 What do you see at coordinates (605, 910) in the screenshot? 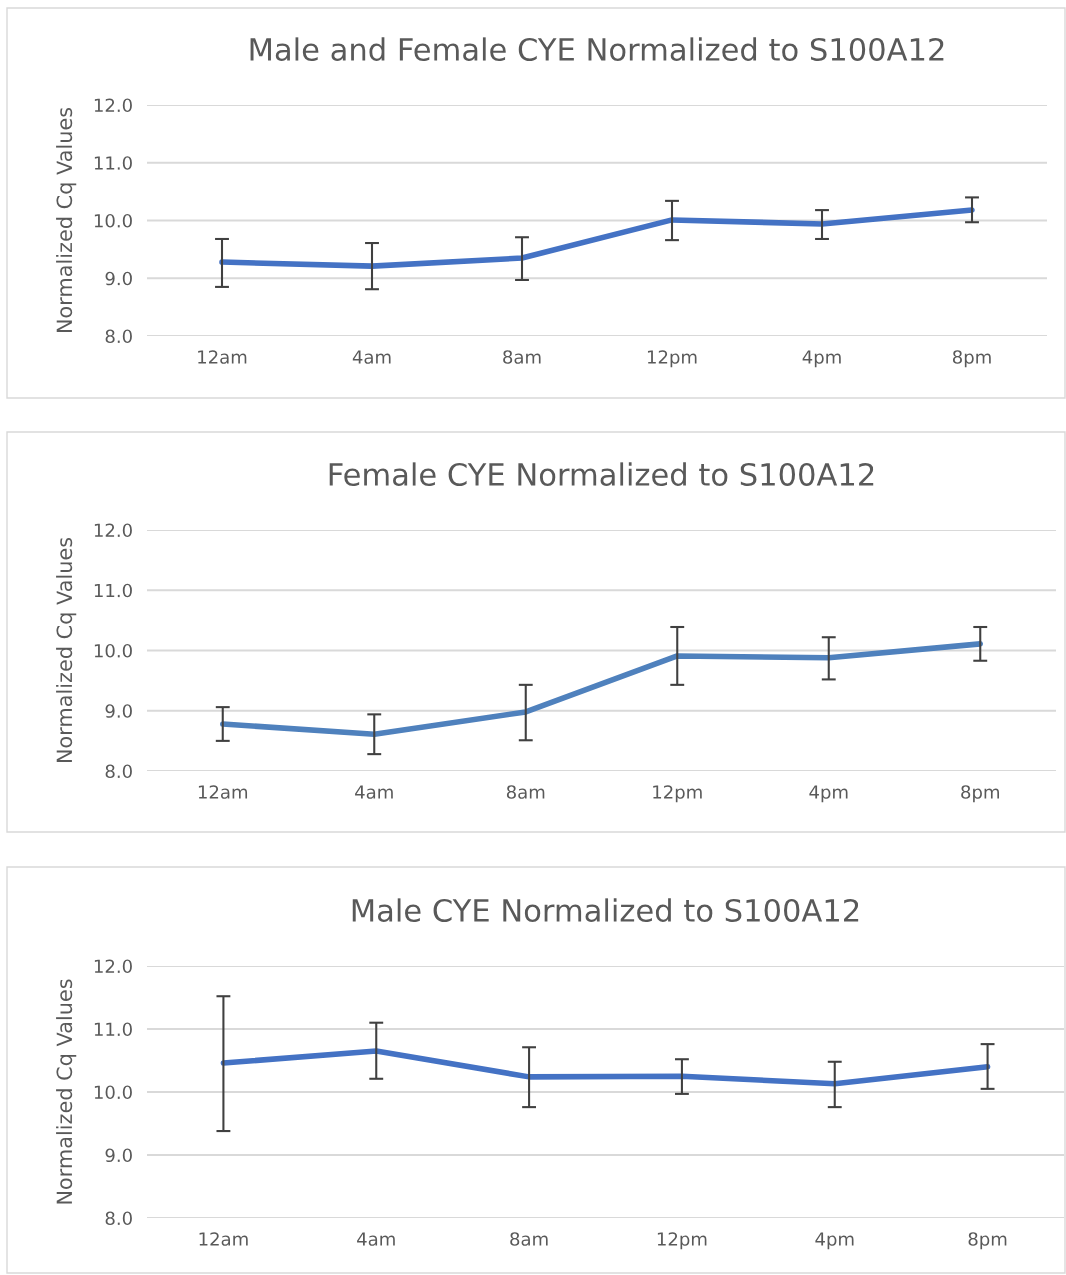
I see `chart-title: Male CYE Normalized to S100A12` at bounding box center [605, 910].